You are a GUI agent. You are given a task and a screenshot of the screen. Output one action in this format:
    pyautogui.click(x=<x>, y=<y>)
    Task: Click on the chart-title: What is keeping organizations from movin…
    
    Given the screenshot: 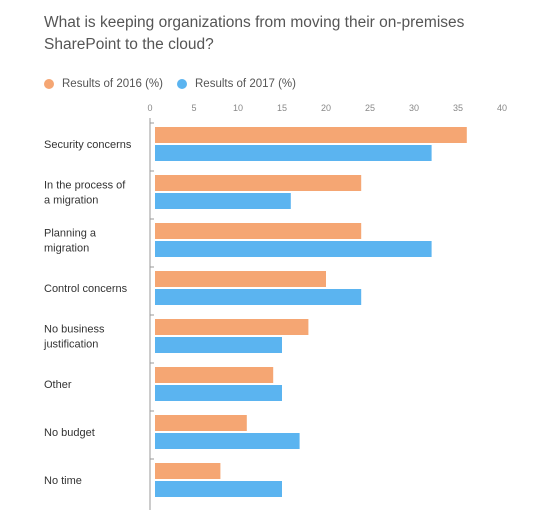 What is the action you would take?
    pyautogui.click(x=254, y=33)
    